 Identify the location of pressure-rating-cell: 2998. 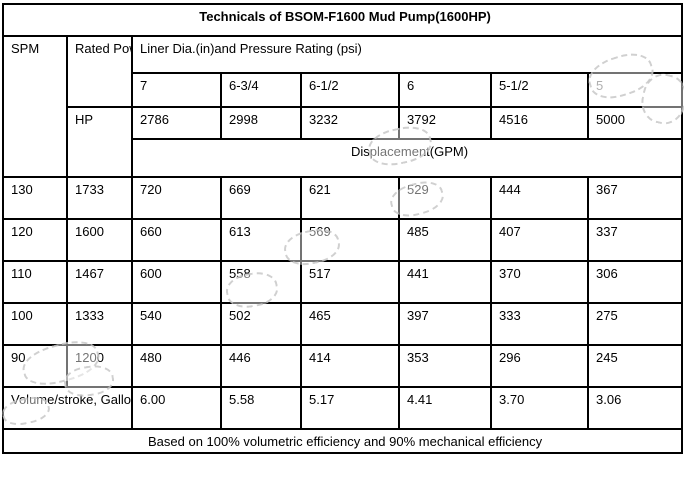
(261, 123).